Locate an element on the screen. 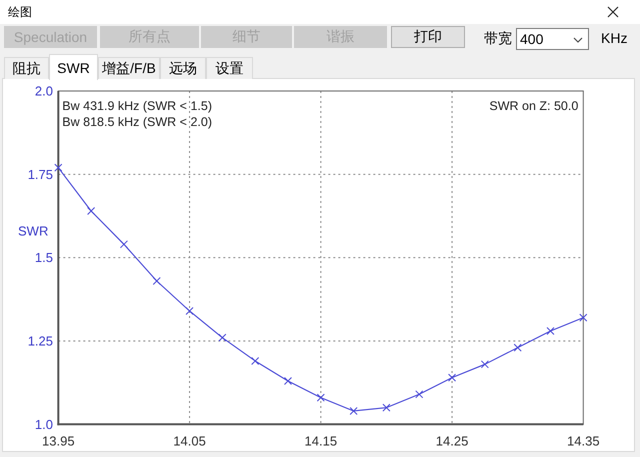 Image resolution: width=640 pixels, height=457 pixels. chart-title: 绘图 is located at coordinates (20, 12).